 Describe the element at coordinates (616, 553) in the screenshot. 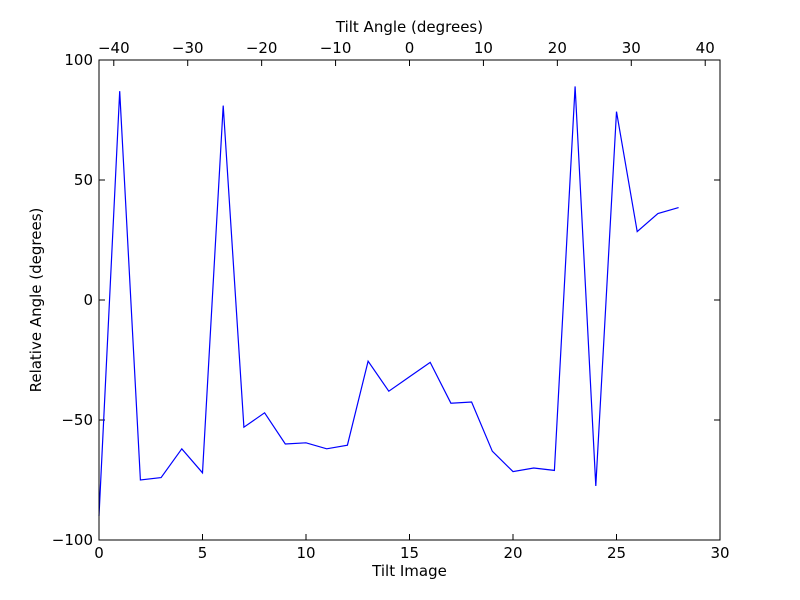

I see `x-tick-label: 25` at that location.